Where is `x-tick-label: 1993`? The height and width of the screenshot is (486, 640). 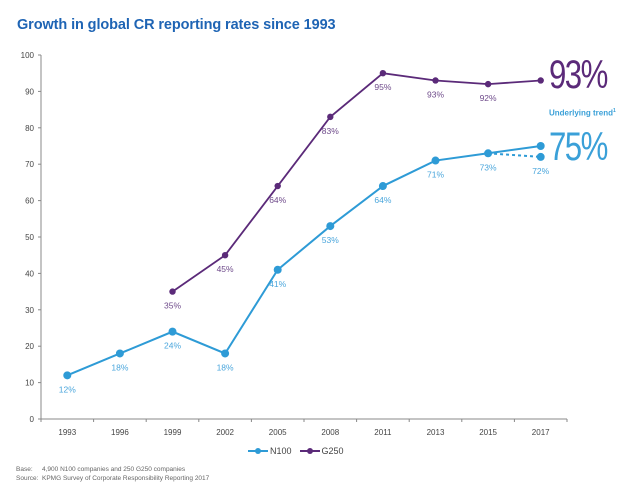
x-tick-label: 1993 is located at coordinates (67, 432).